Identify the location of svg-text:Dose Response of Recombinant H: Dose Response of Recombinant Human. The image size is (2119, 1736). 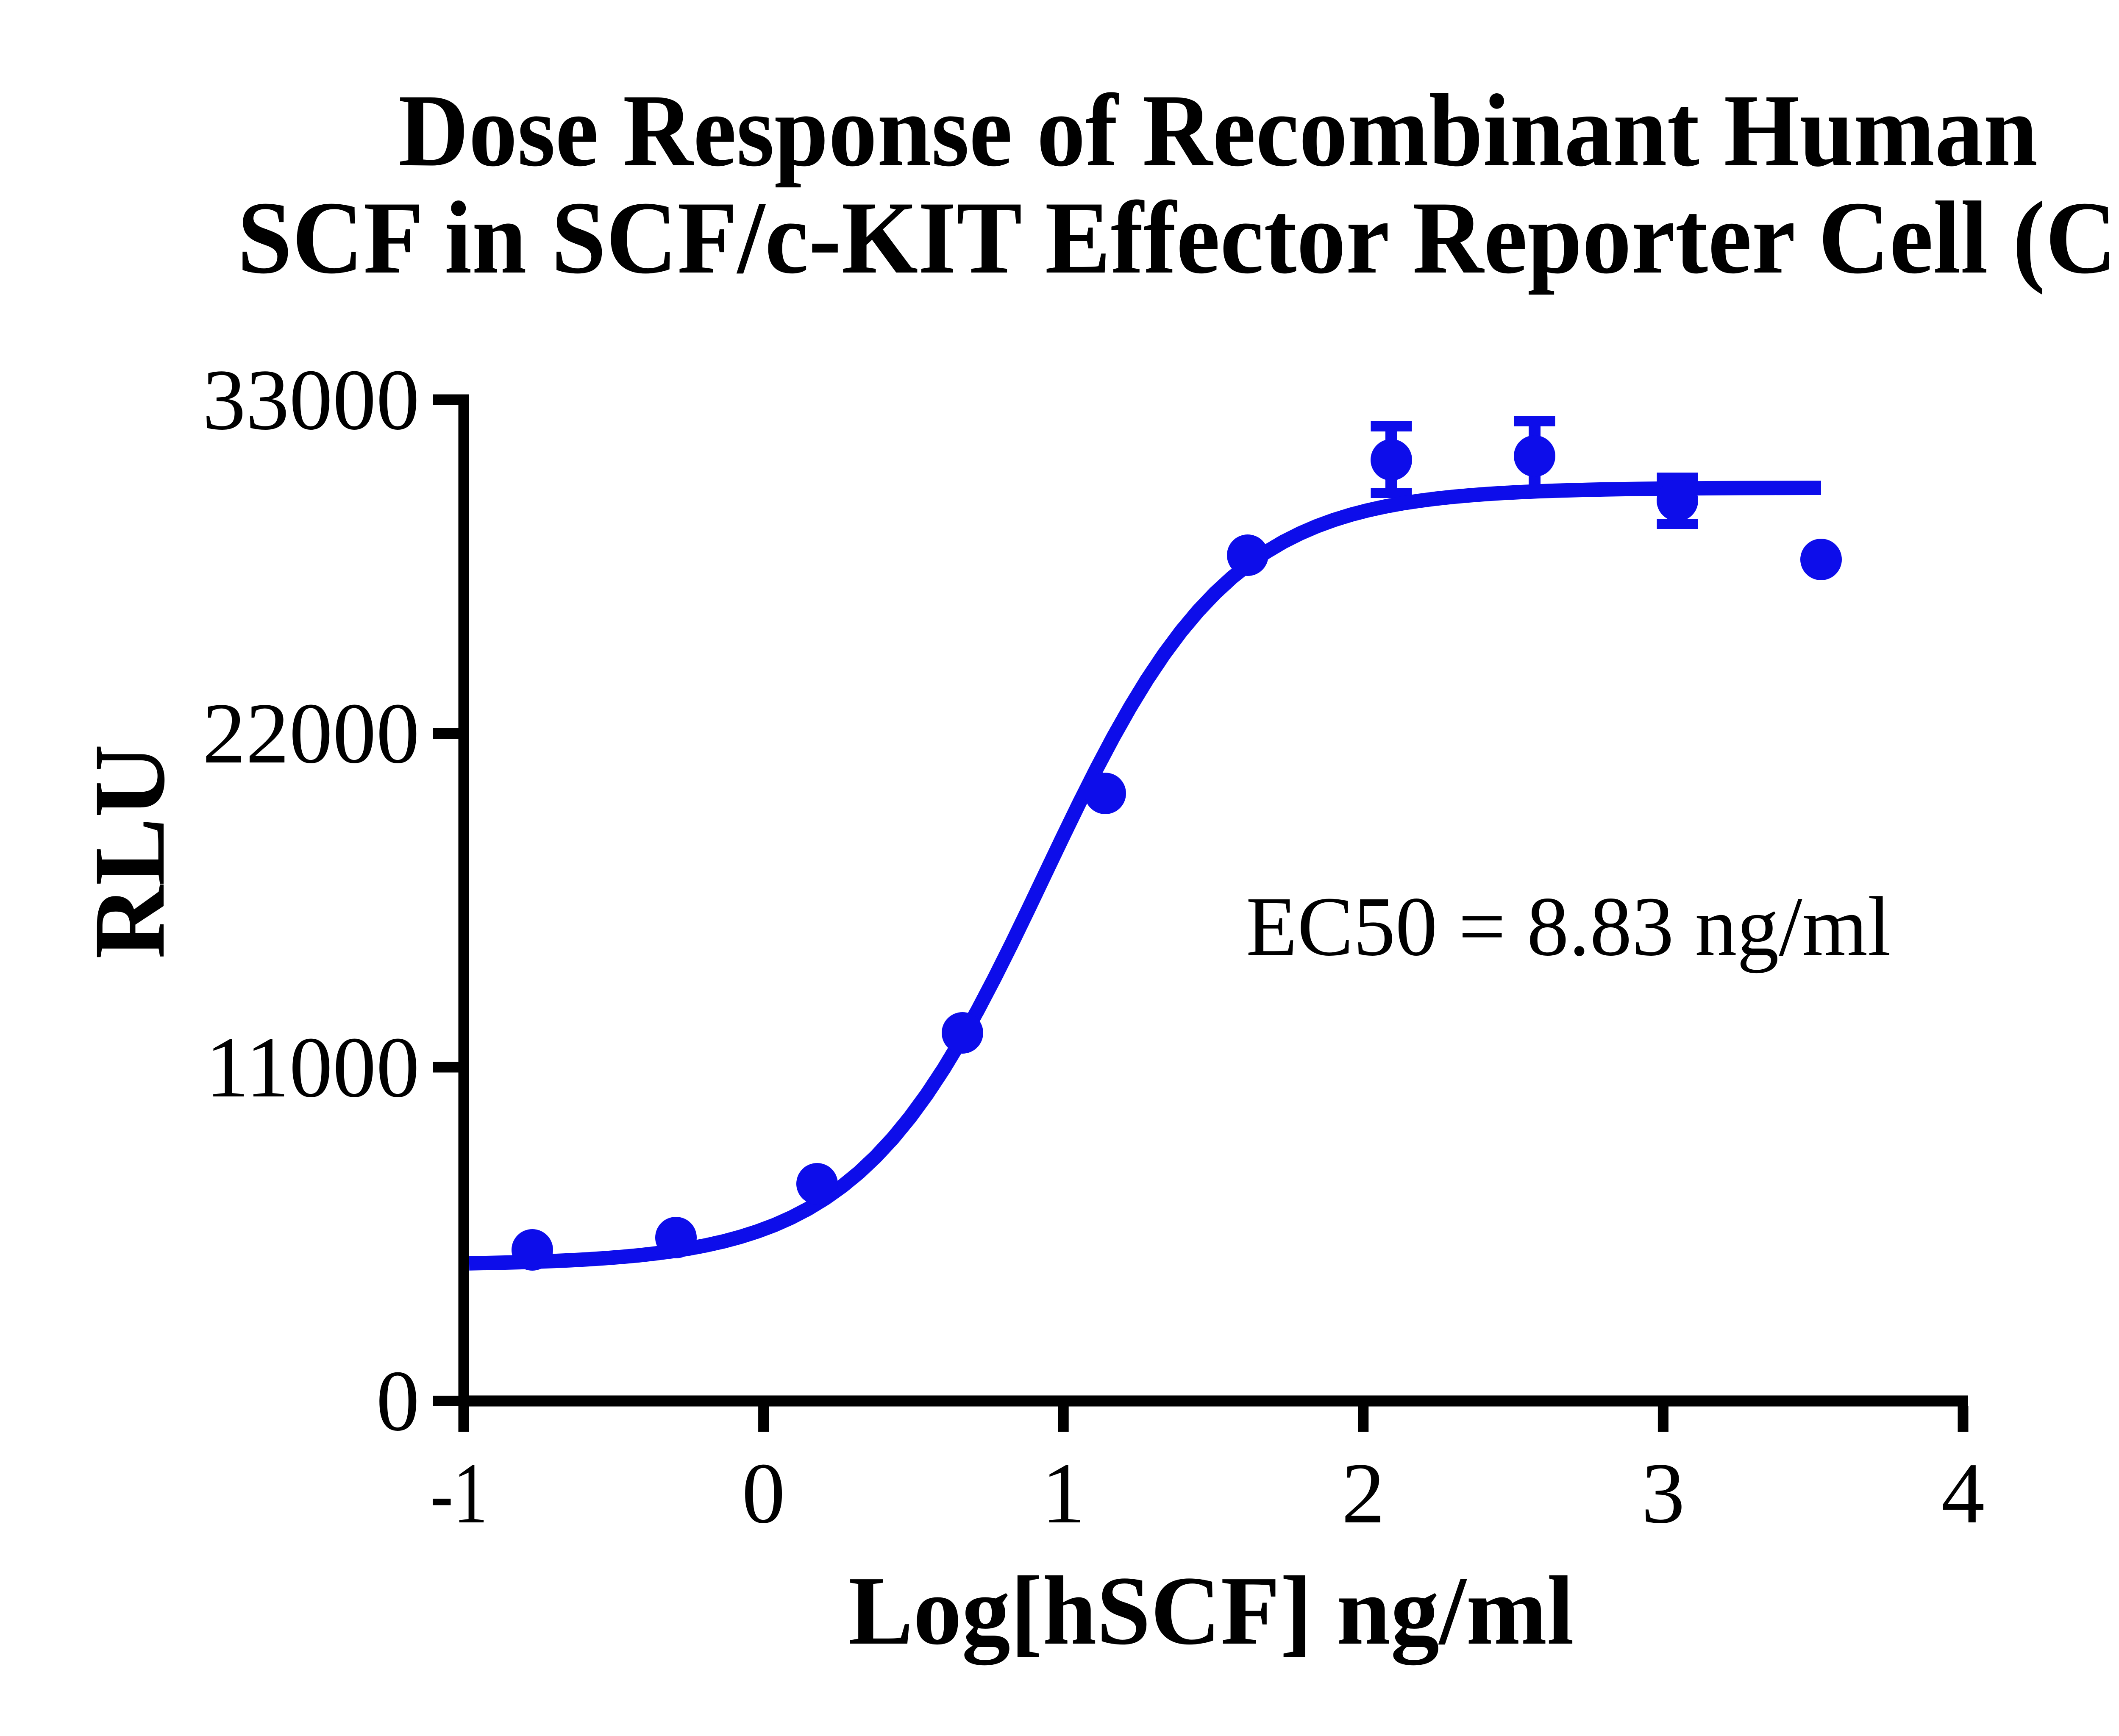
(1218, 130).